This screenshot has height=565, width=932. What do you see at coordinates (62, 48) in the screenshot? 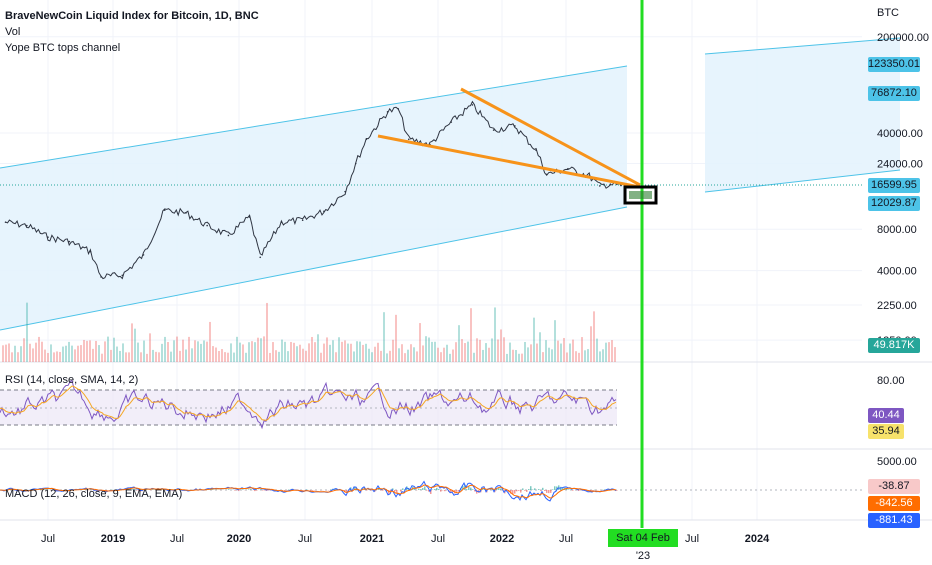
I see `channel-legend: Yope BTC tops channel` at bounding box center [62, 48].